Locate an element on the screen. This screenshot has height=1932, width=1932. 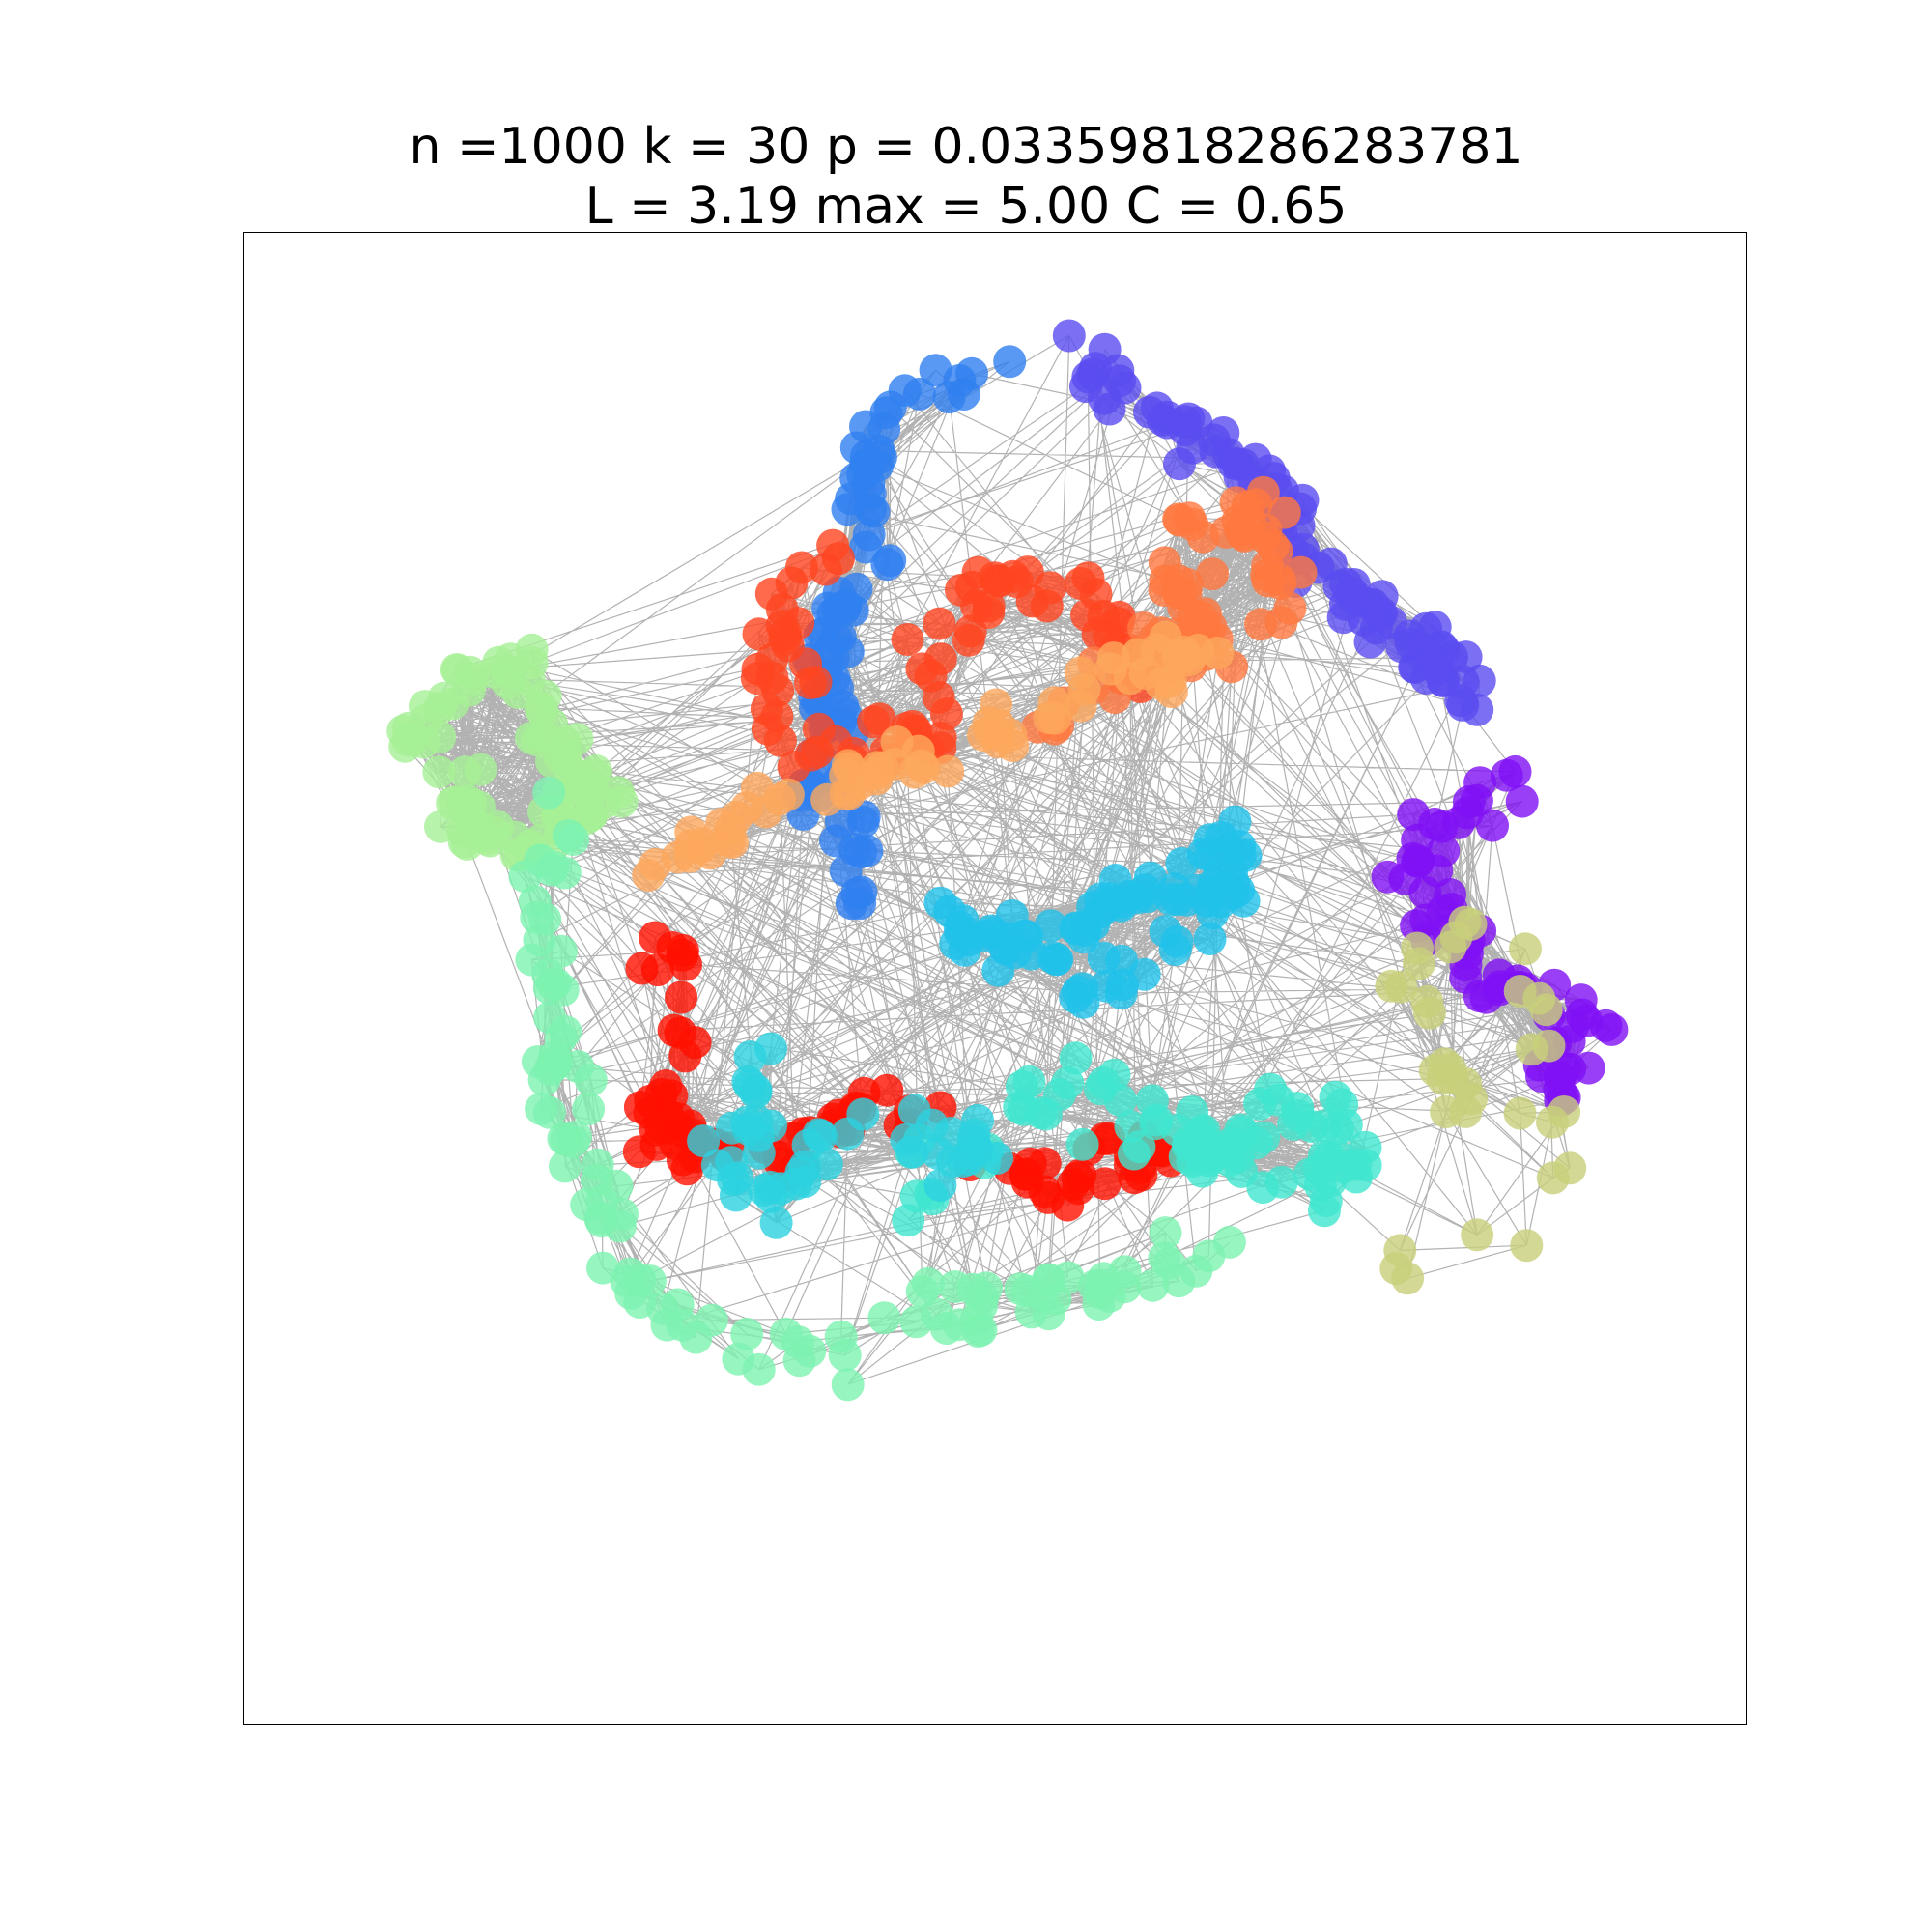
graph-title-line-1: n =1000 k = 30 p = 0.03359818286283781 is located at coordinates (966, 147).